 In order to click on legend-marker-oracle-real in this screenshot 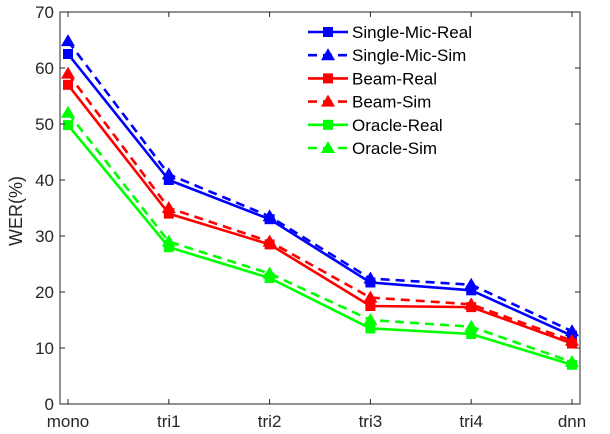, I will do `click(328, 124)`.